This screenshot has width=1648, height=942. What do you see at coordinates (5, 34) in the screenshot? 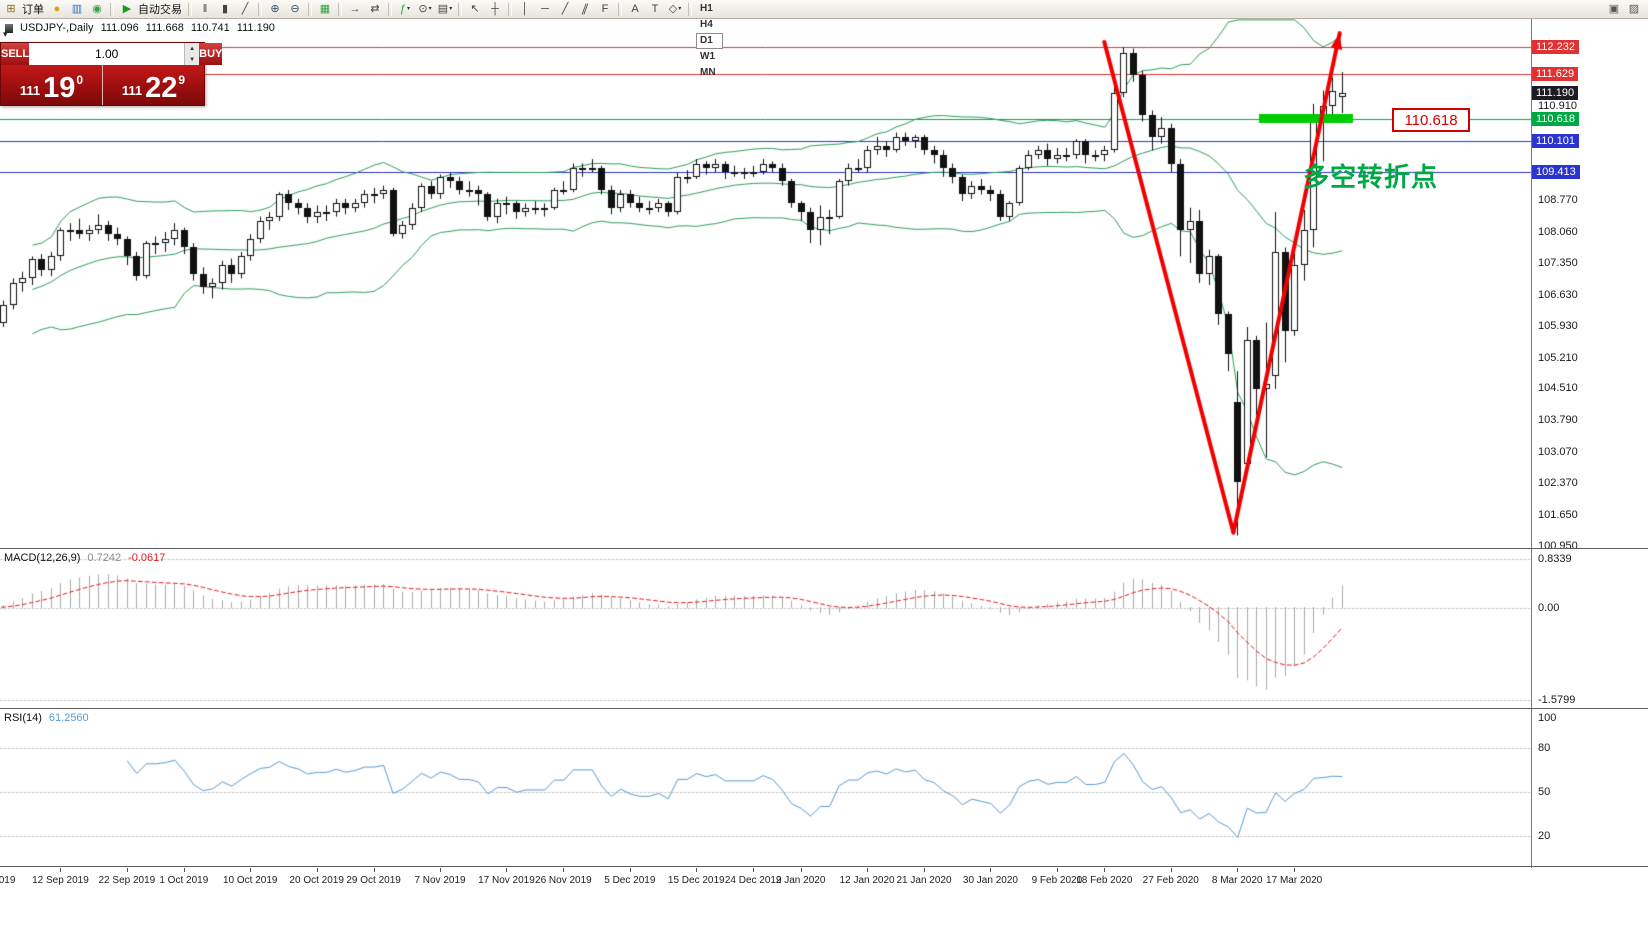
I see `one-click-collapse-icon: ▾` at bounding box center [5, 34].